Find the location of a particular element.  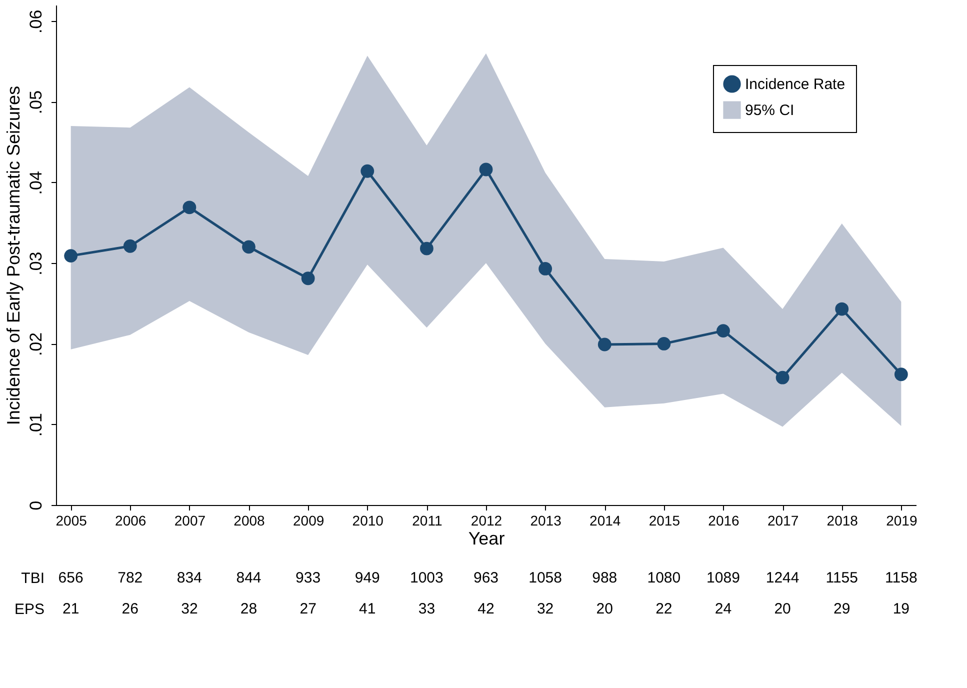

x-axis-title: Year is located at coordinates (486, 538).